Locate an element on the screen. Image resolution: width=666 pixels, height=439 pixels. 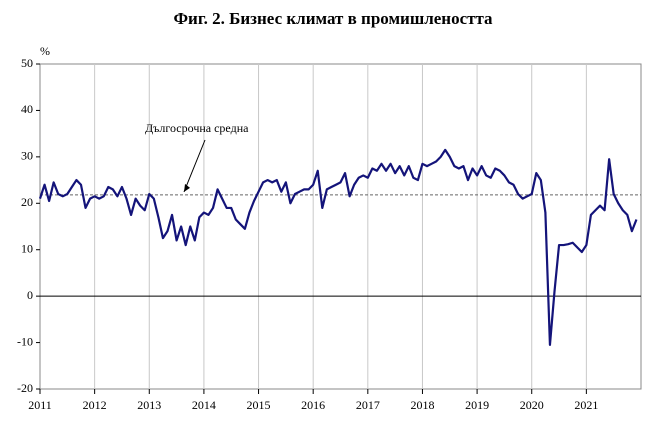
y-tick-label: 50 is located at coordinates (27, 63).